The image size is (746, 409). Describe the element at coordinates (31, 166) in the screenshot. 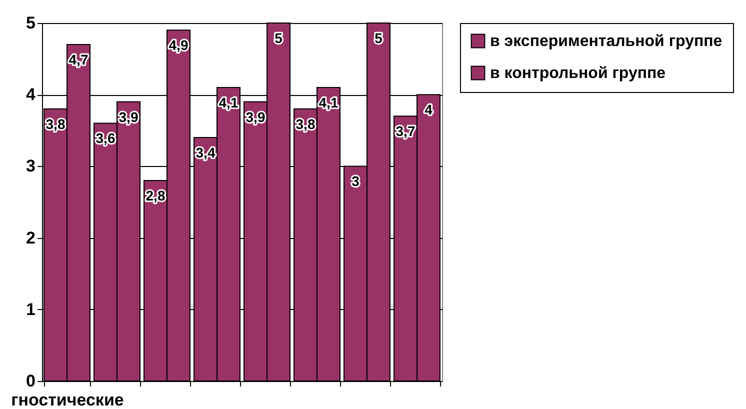

I see `y-tick-label: 3` at that location.